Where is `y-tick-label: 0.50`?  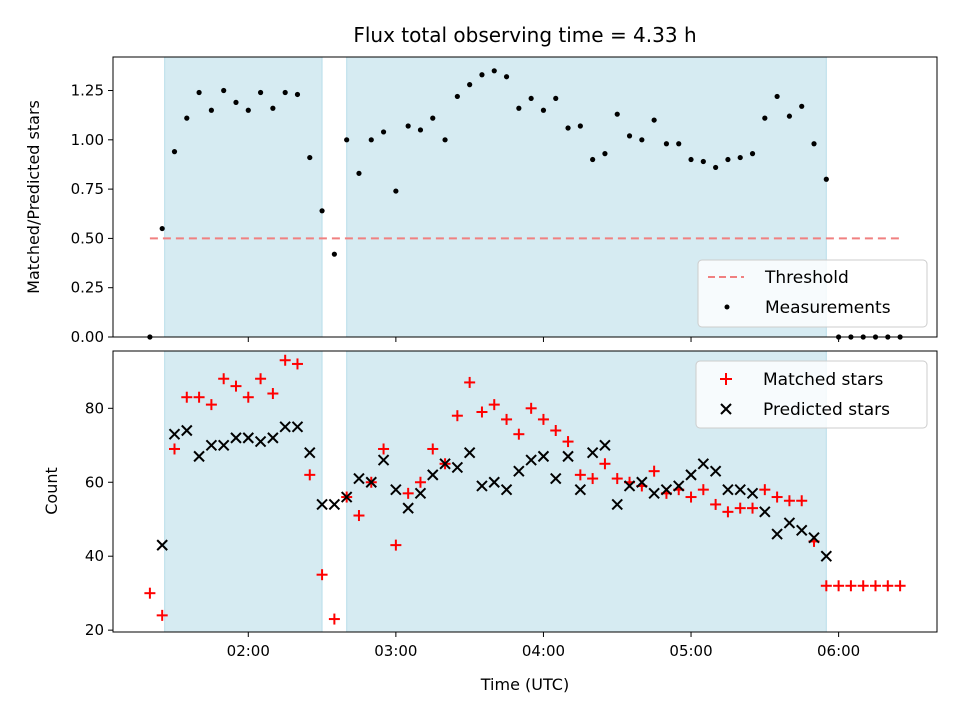
y-tick-label: 0.50 is located at coordinates (87, 238).